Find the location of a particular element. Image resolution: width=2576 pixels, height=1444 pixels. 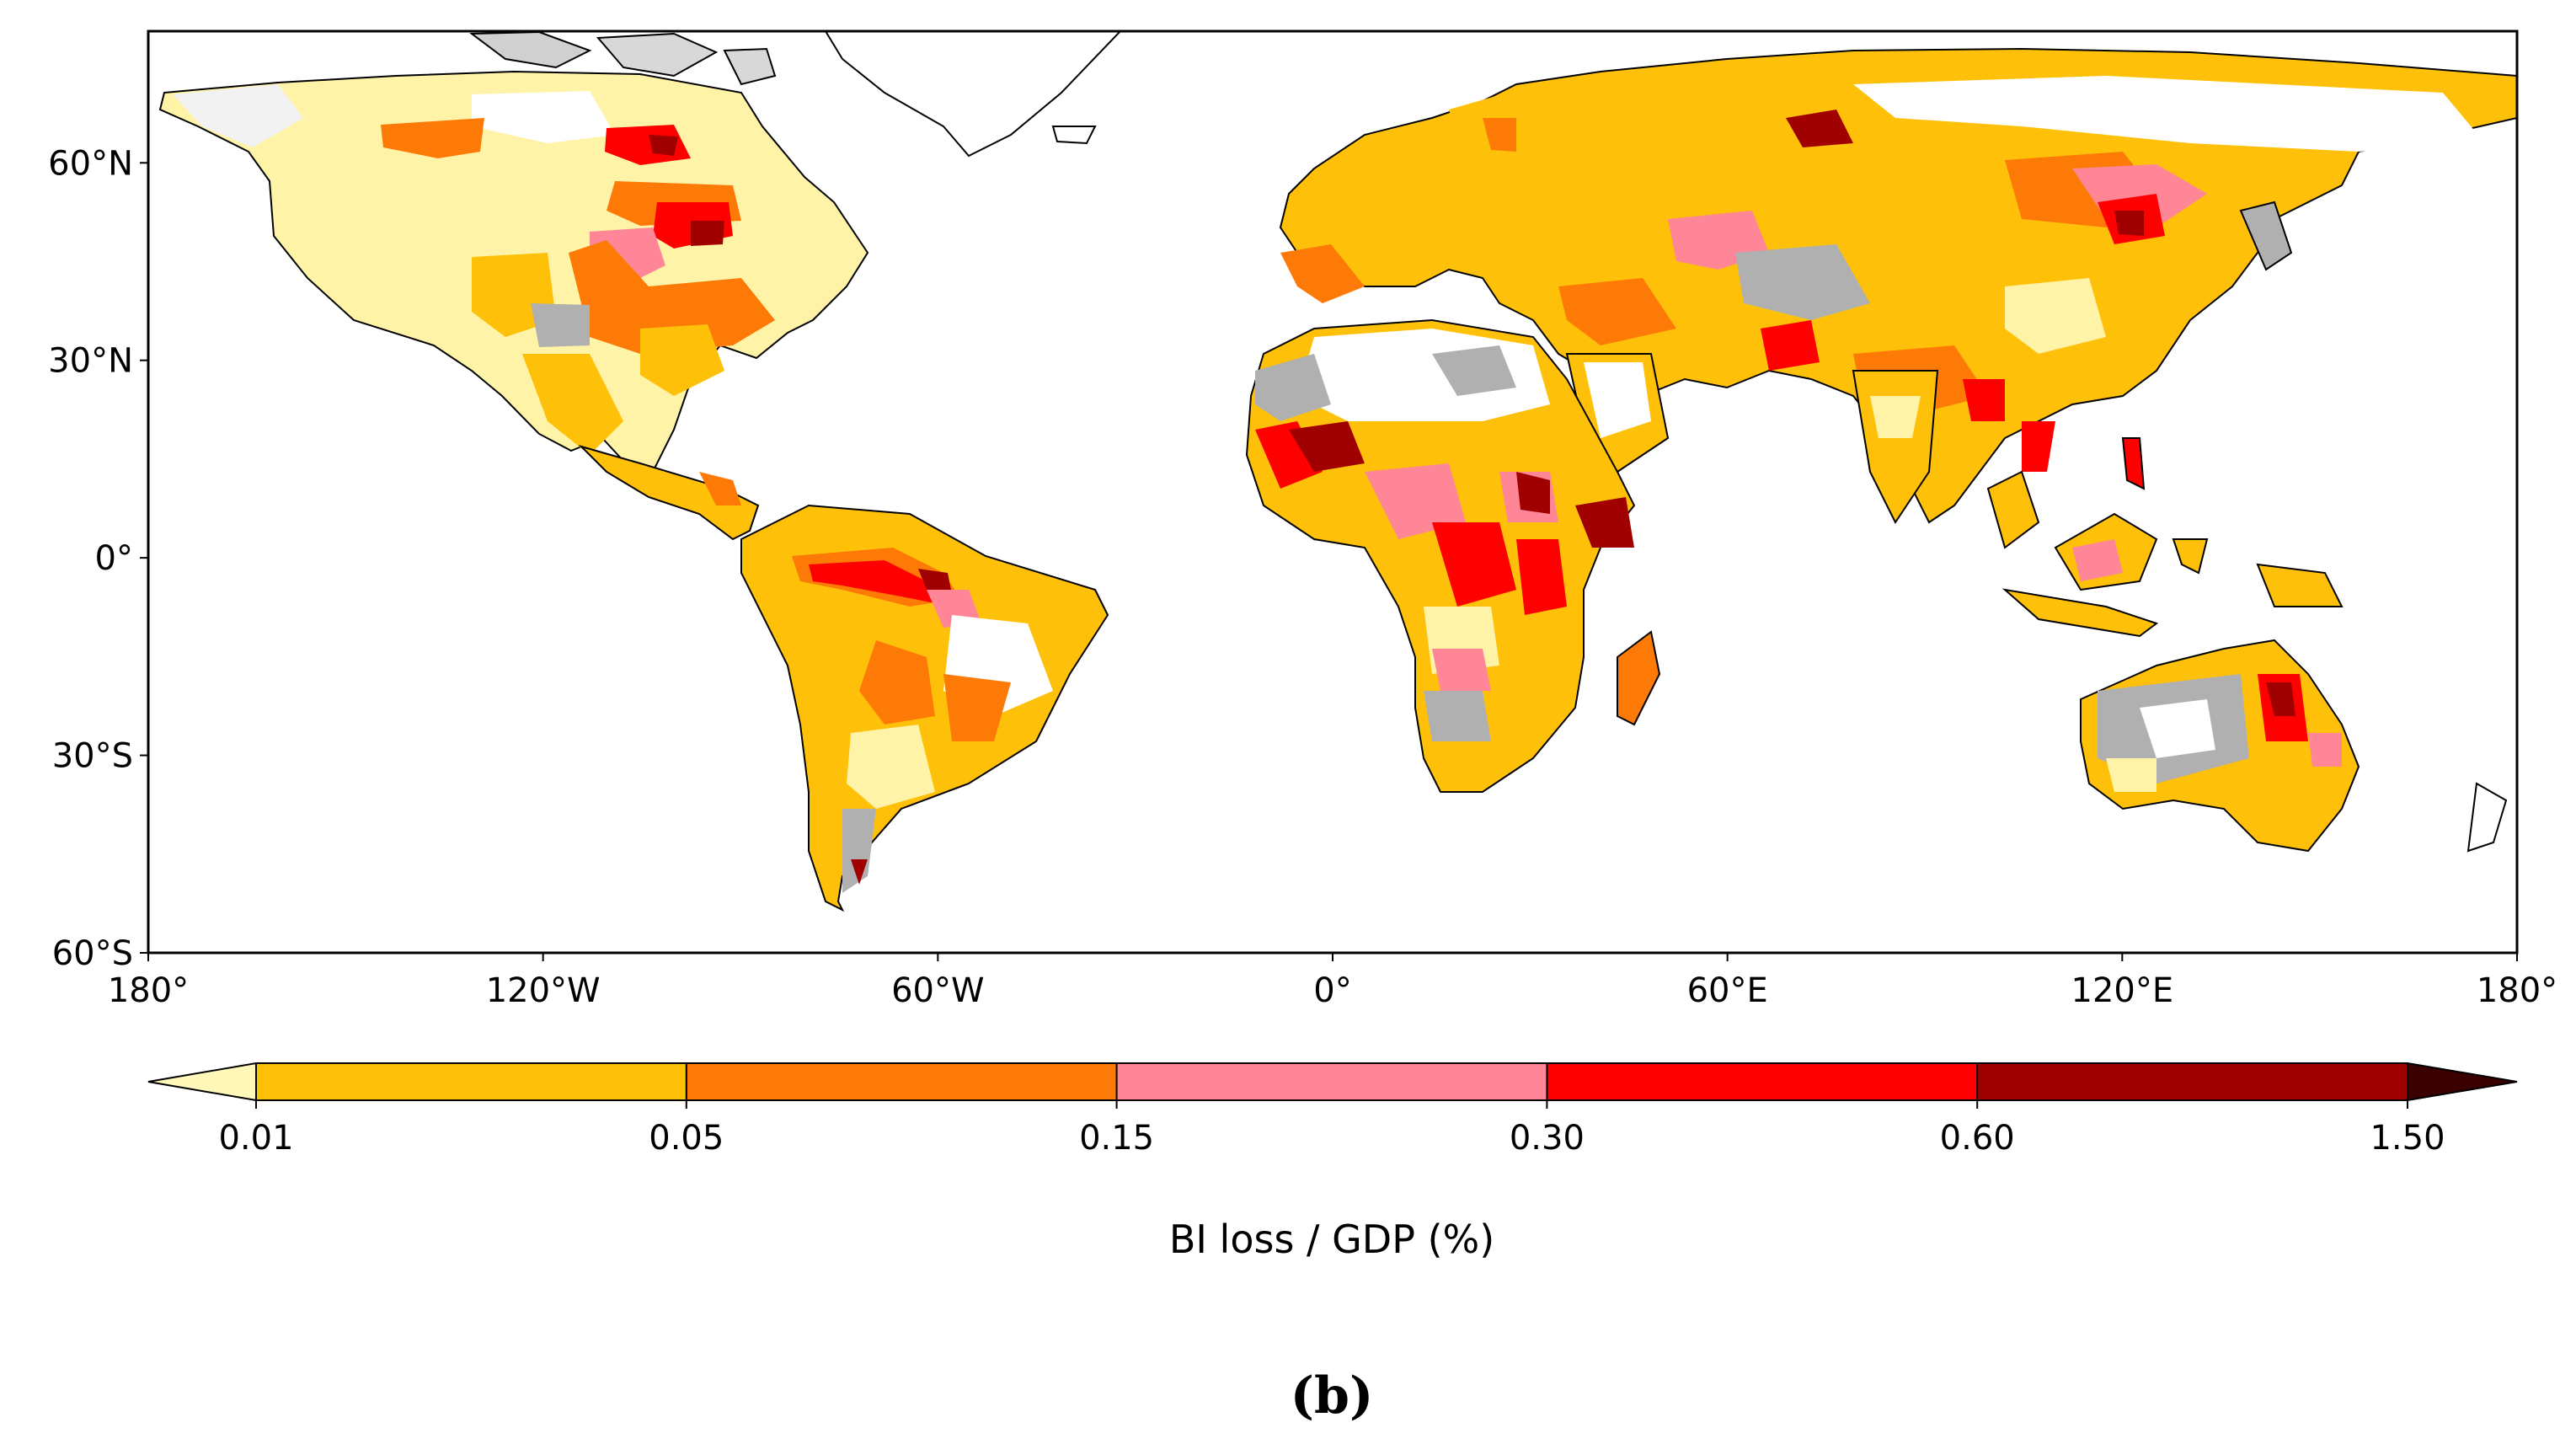

rift-red is located at coordinates (1541, 577).